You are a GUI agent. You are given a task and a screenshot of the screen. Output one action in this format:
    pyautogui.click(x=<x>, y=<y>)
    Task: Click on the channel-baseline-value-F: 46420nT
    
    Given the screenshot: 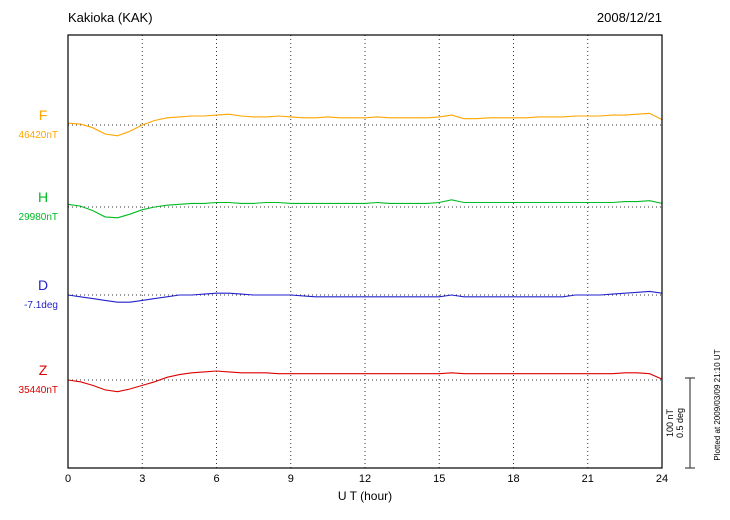 What is the action you would take?
    pyautogui.click(x=38, y=135)
    